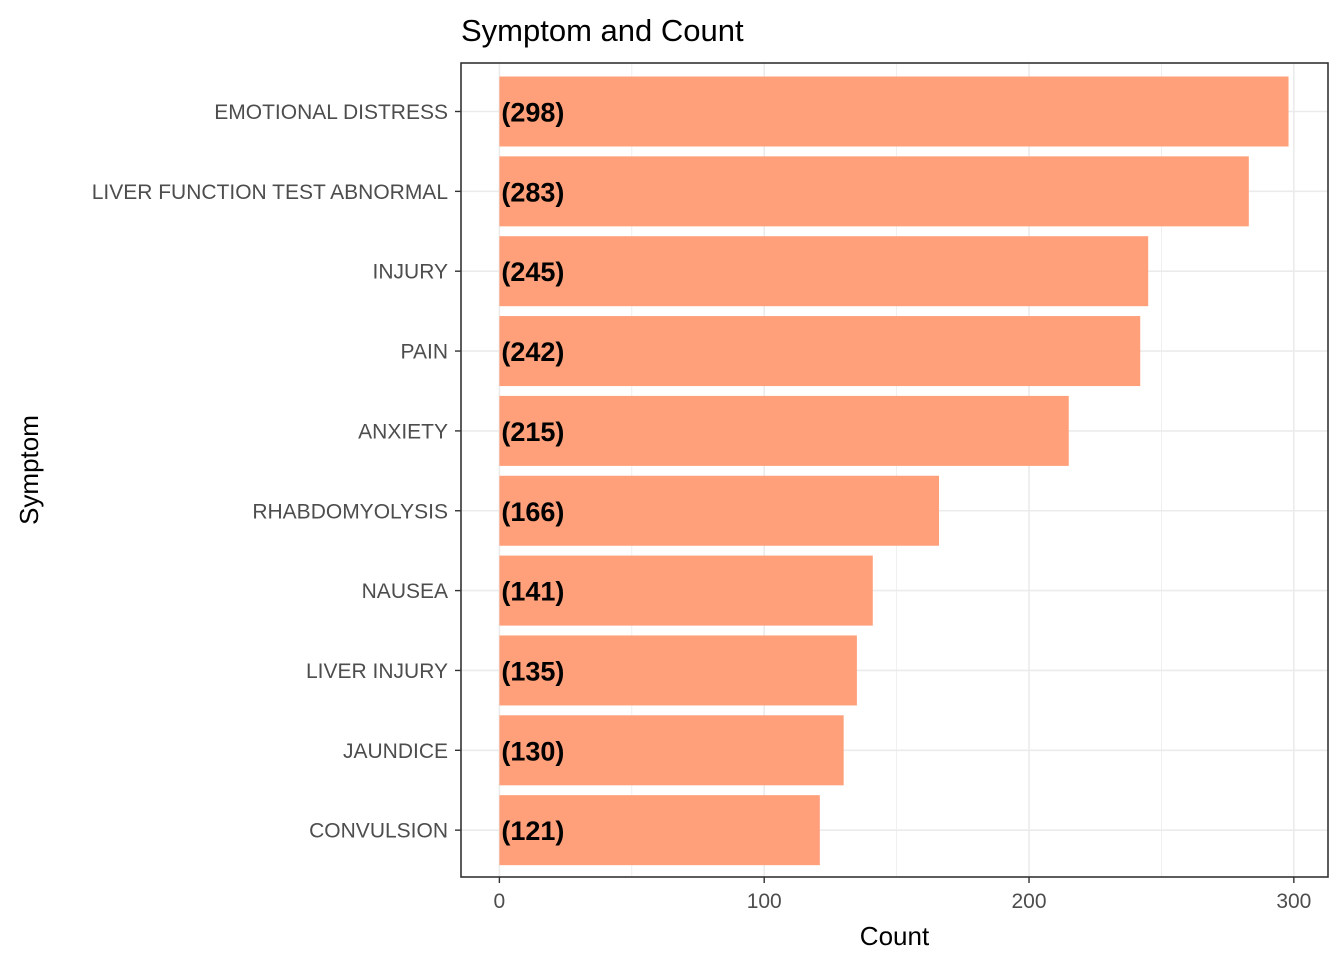  I want to click on x-axis-title: Count, so click(895, 936).